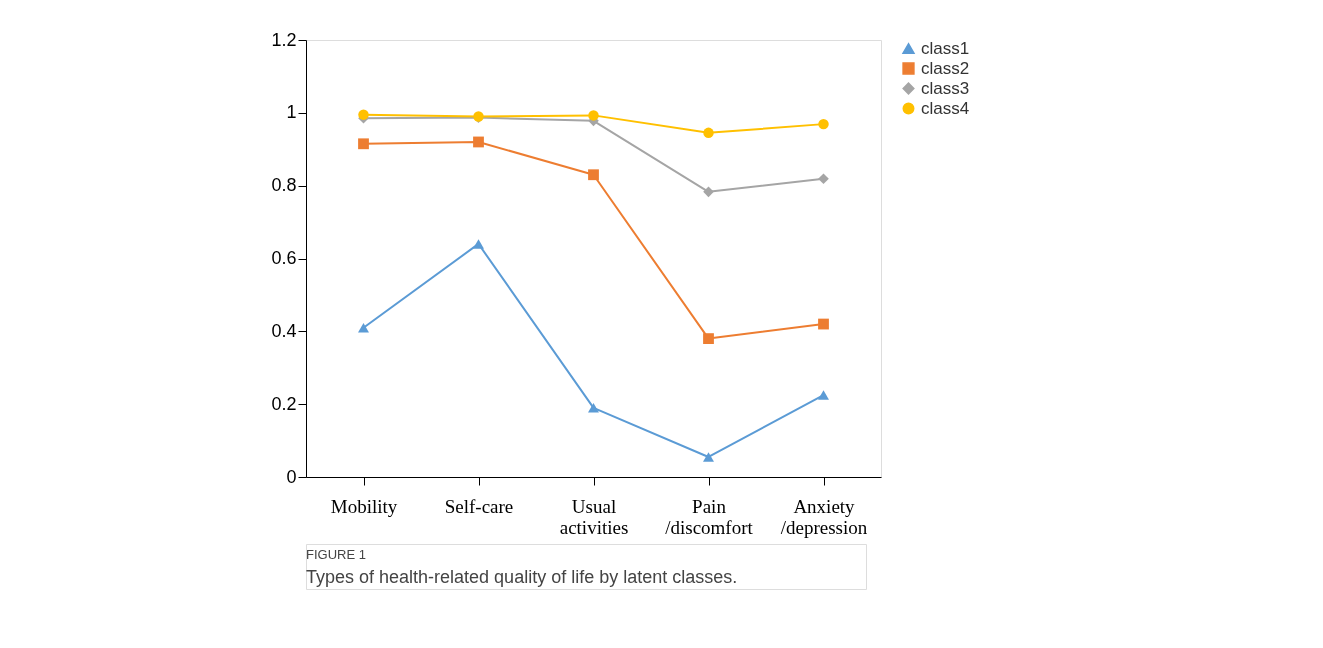 The image size is (1323, 648). Describe the element at coordinates (284, 258) in the screenshot. I see `y-tick-label: 0.6` at that location.